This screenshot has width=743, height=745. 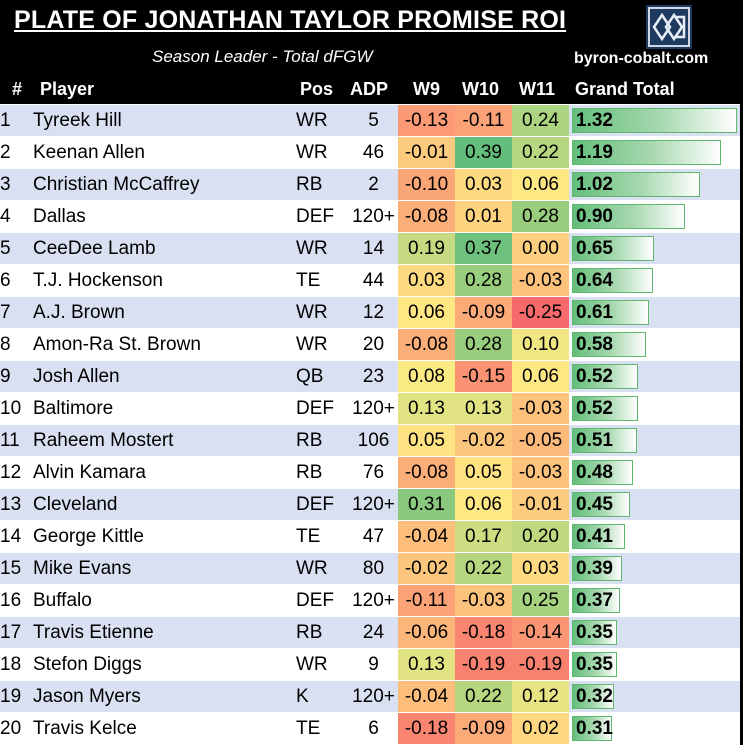 I want to click on cell-adp: 5, so click(x=373, y=120).